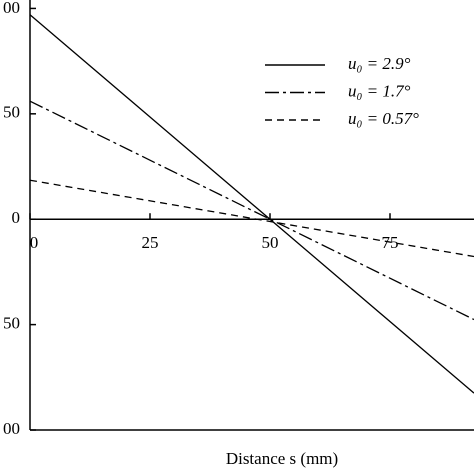 This screenshot has height=474, width=474. I want to click on y-tick-label: 0, so click(16, 217).